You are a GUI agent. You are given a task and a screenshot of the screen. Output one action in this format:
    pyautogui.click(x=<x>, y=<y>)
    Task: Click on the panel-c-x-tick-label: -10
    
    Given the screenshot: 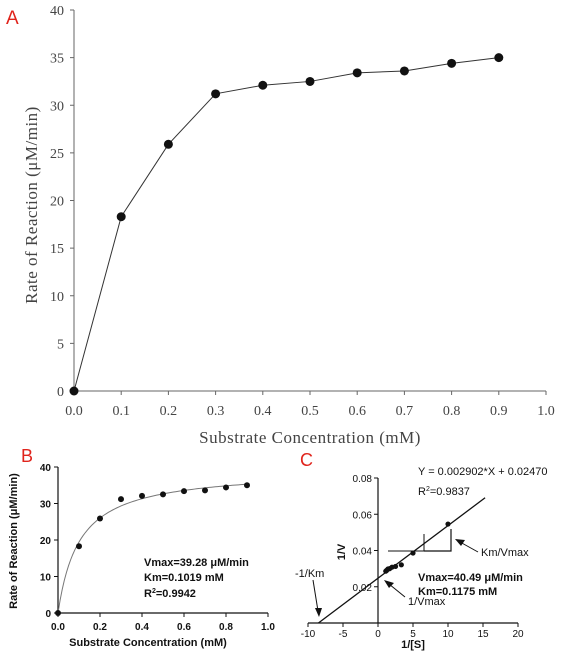 What is the action you would take?
    pyautogui.click(x=308, y=634)
    